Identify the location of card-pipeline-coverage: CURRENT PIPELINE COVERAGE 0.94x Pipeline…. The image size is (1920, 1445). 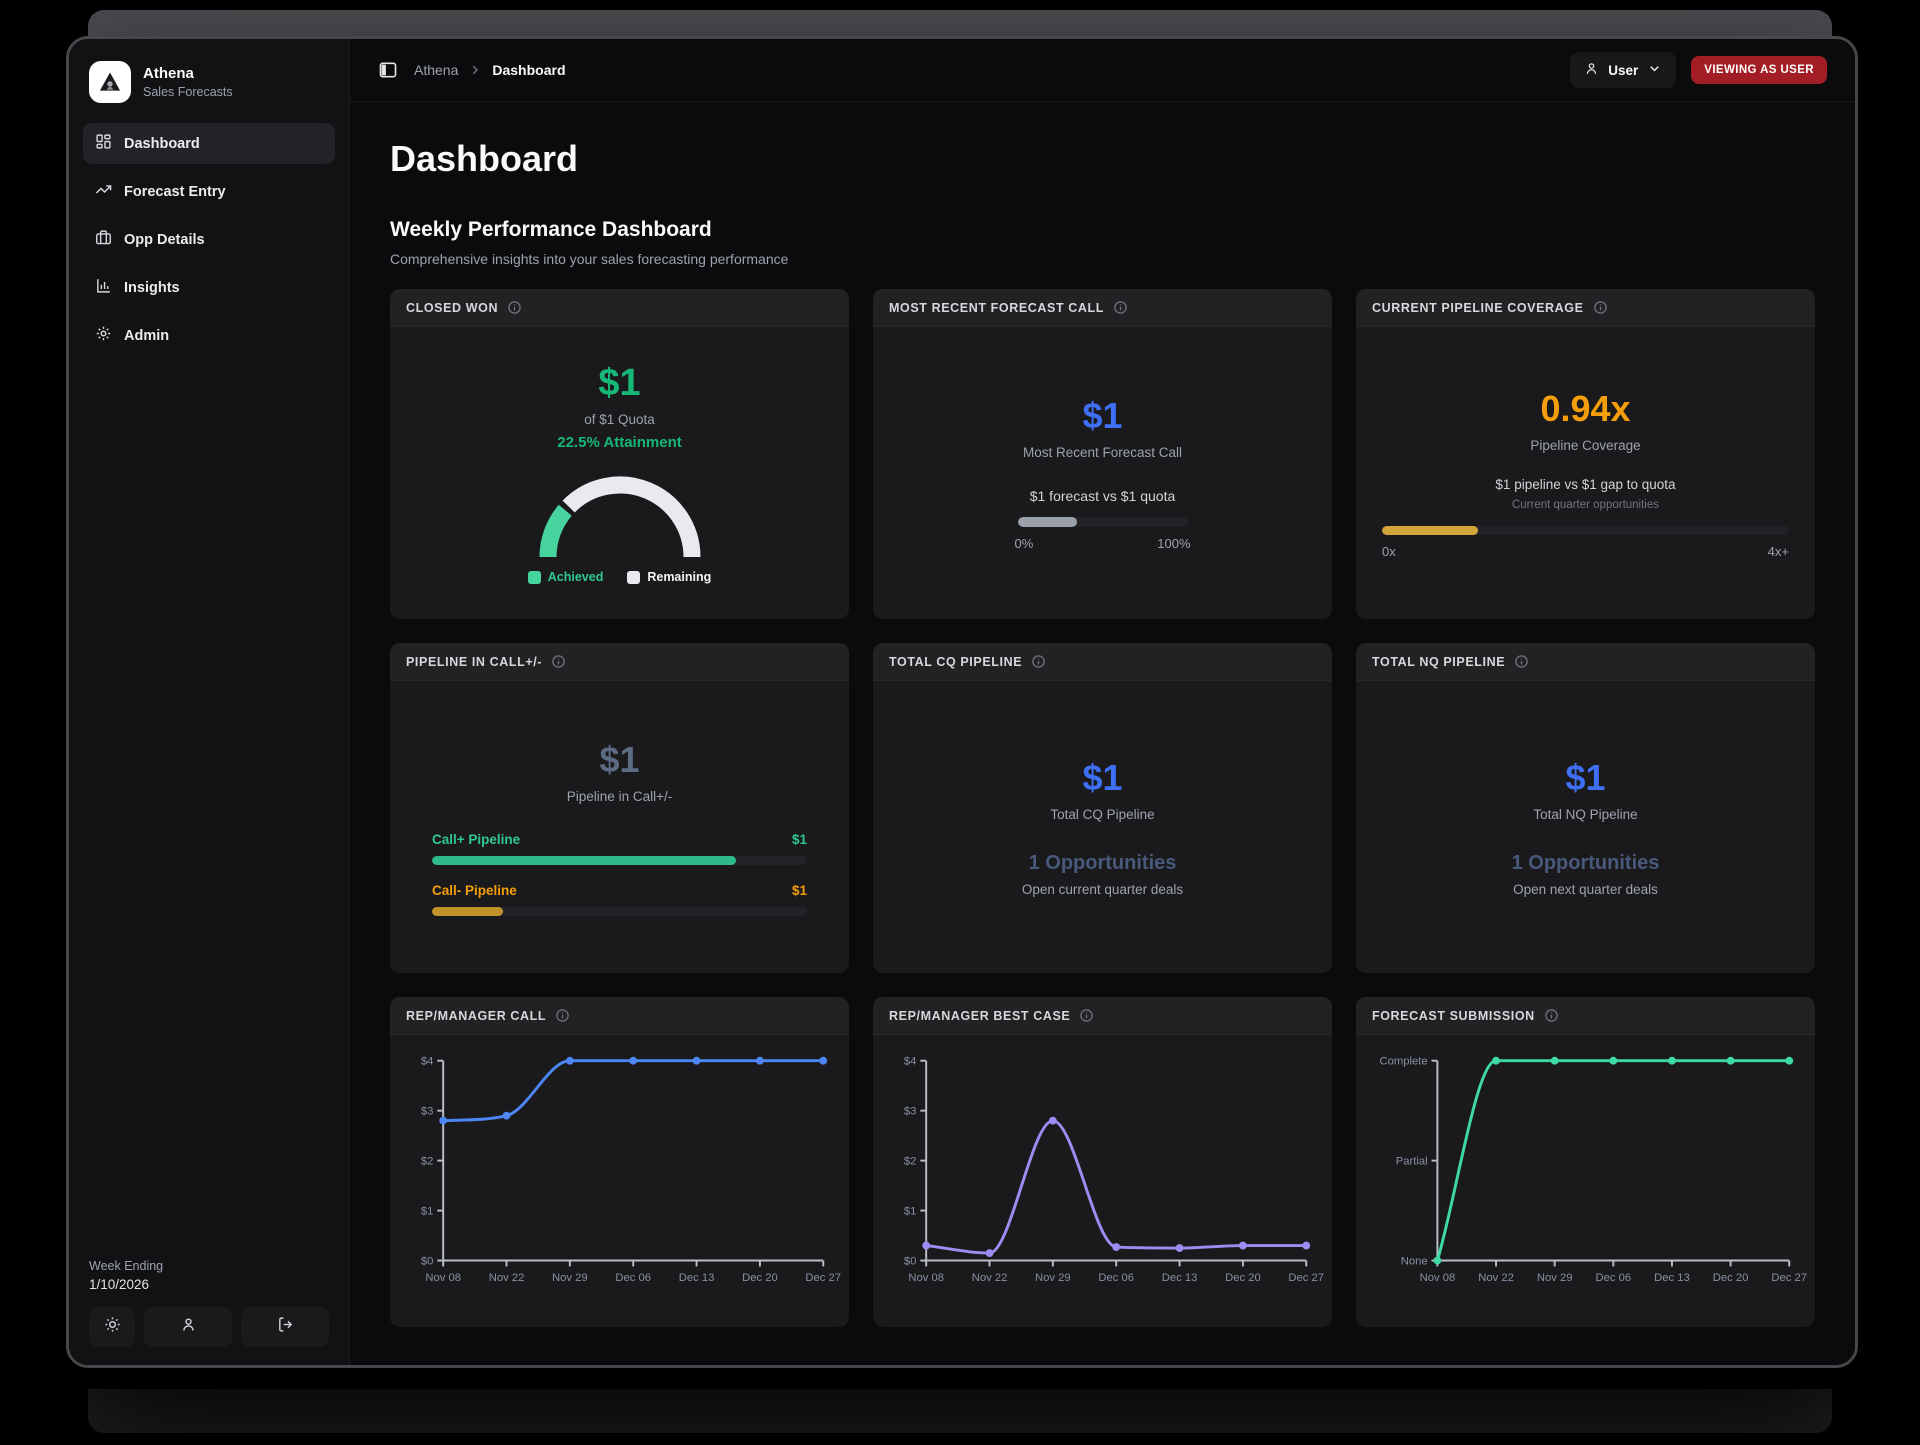
(1585, 454).